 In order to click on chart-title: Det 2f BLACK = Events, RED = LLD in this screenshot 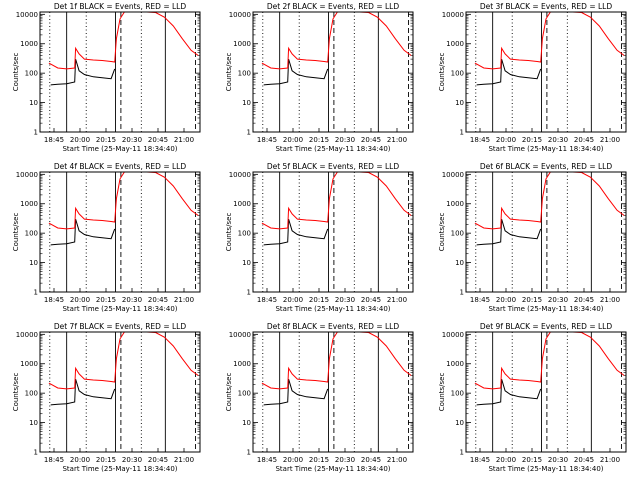, I will do `click(333, 6)`.